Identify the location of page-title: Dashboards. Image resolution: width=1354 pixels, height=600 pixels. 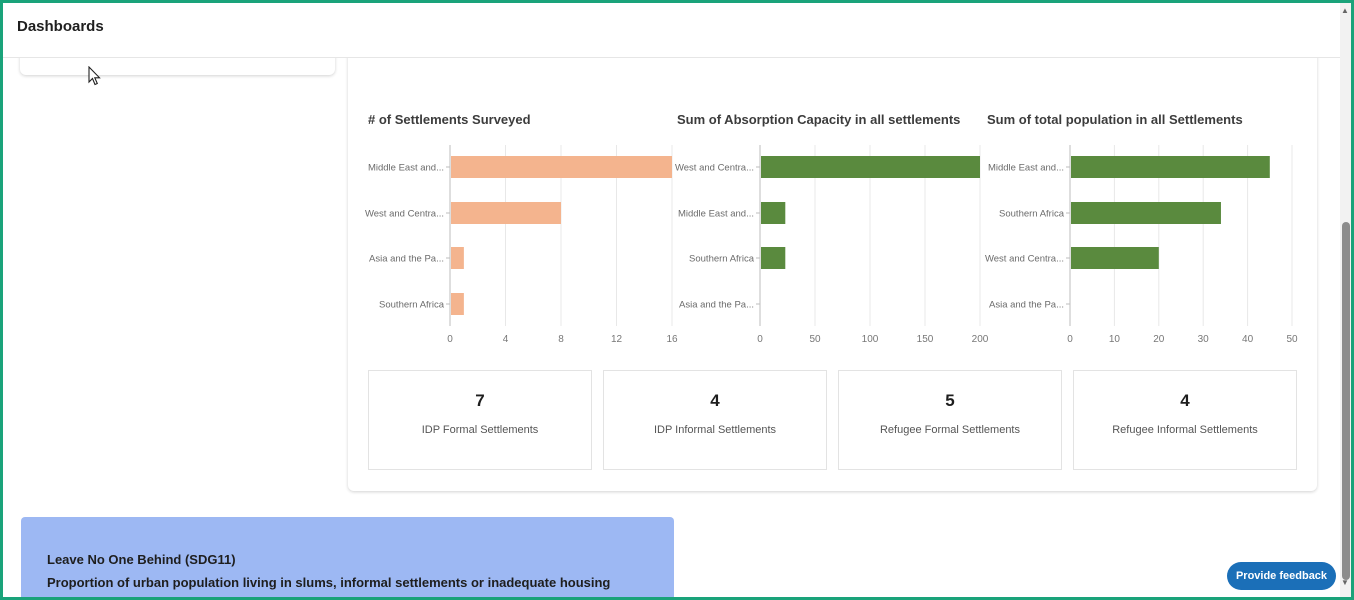
(60, 26).